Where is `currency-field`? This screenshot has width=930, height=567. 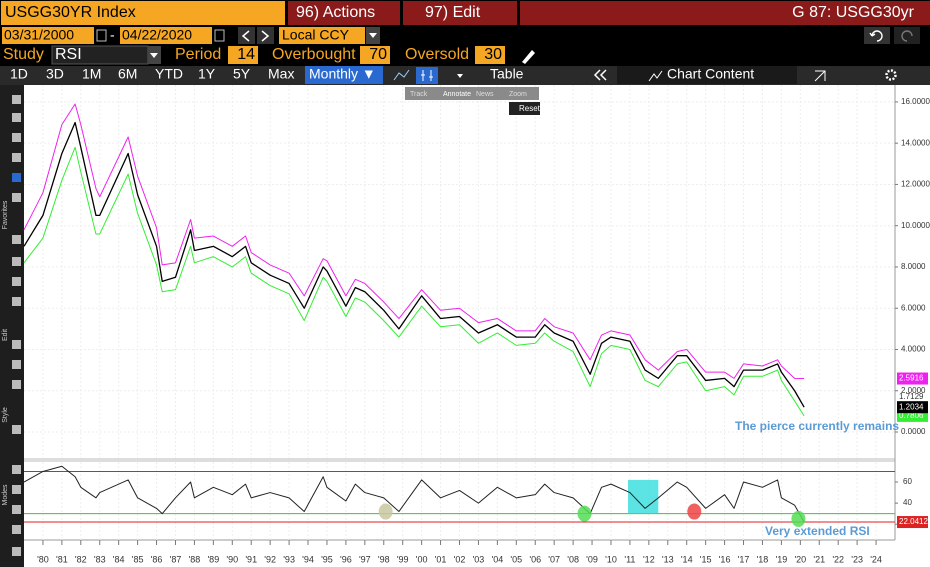
currency-field is located at coordinates (322, 35).